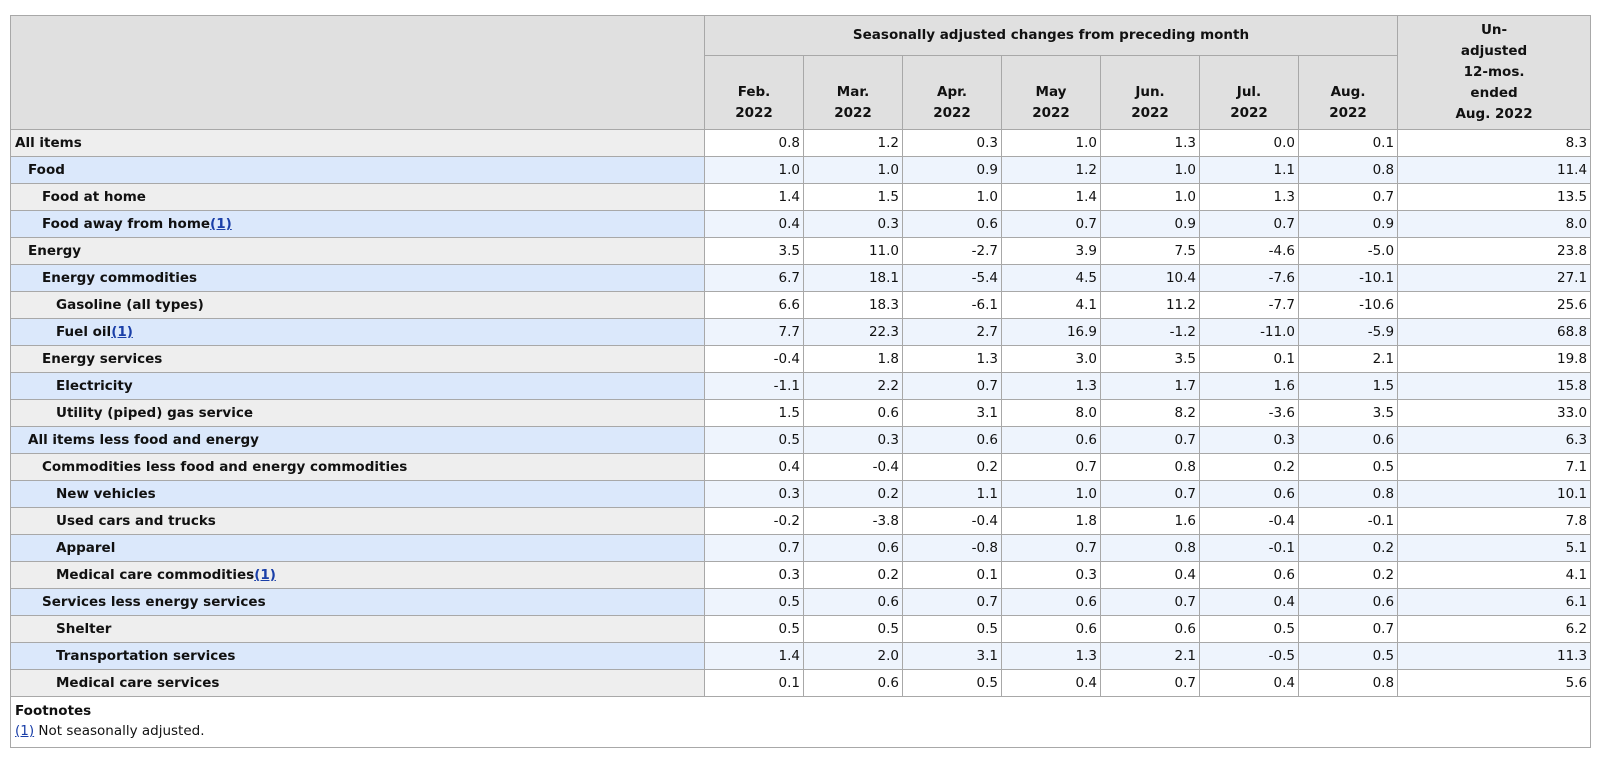 Image resolution: width=1602 pixels, height=771 pixels. I want to click on month-header-month: Jul., so click(1249, 92).